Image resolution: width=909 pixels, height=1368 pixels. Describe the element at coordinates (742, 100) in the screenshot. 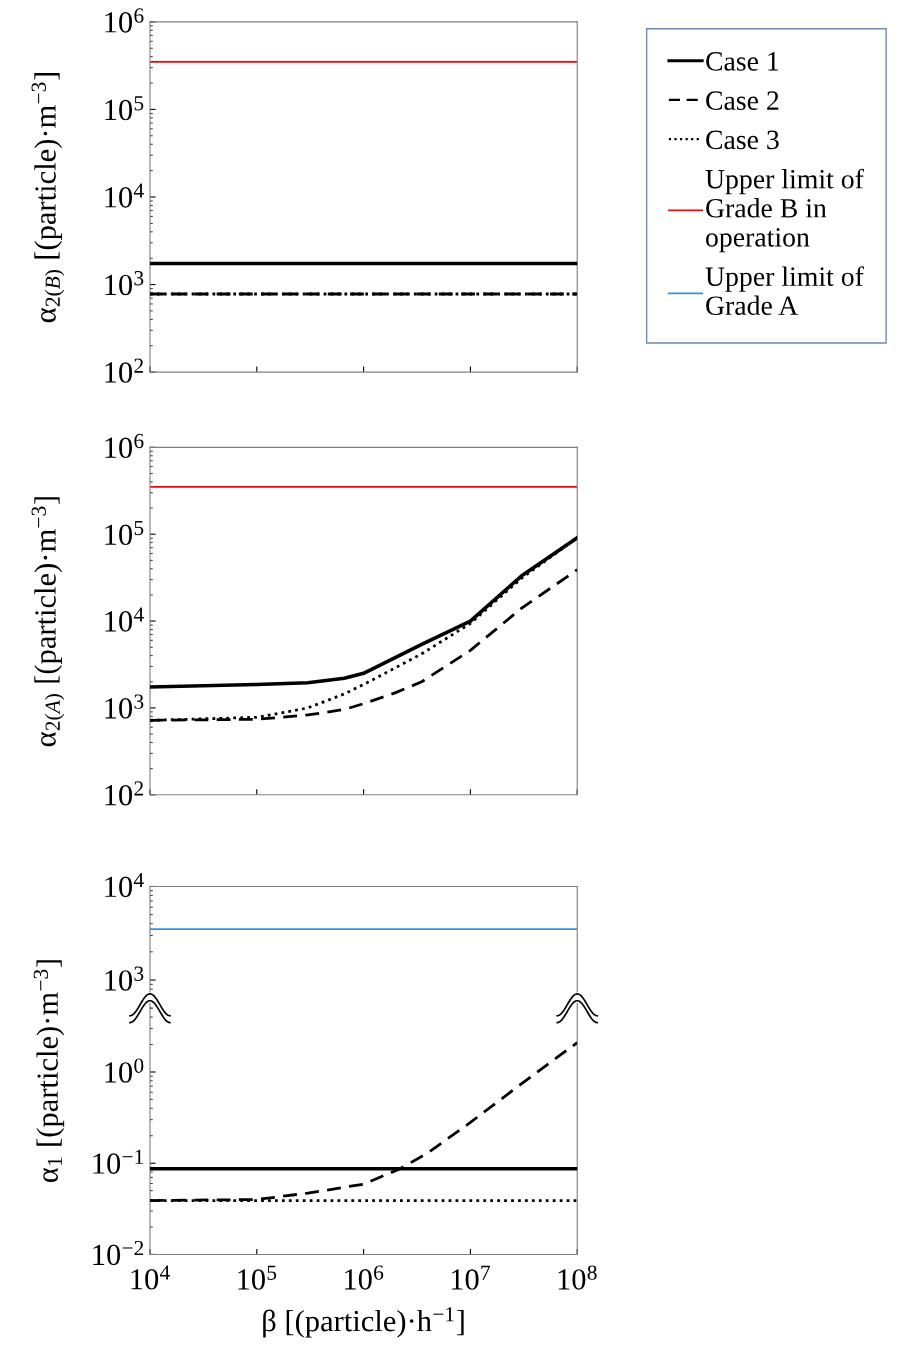

I see `legend-label: Case 2` at that location.